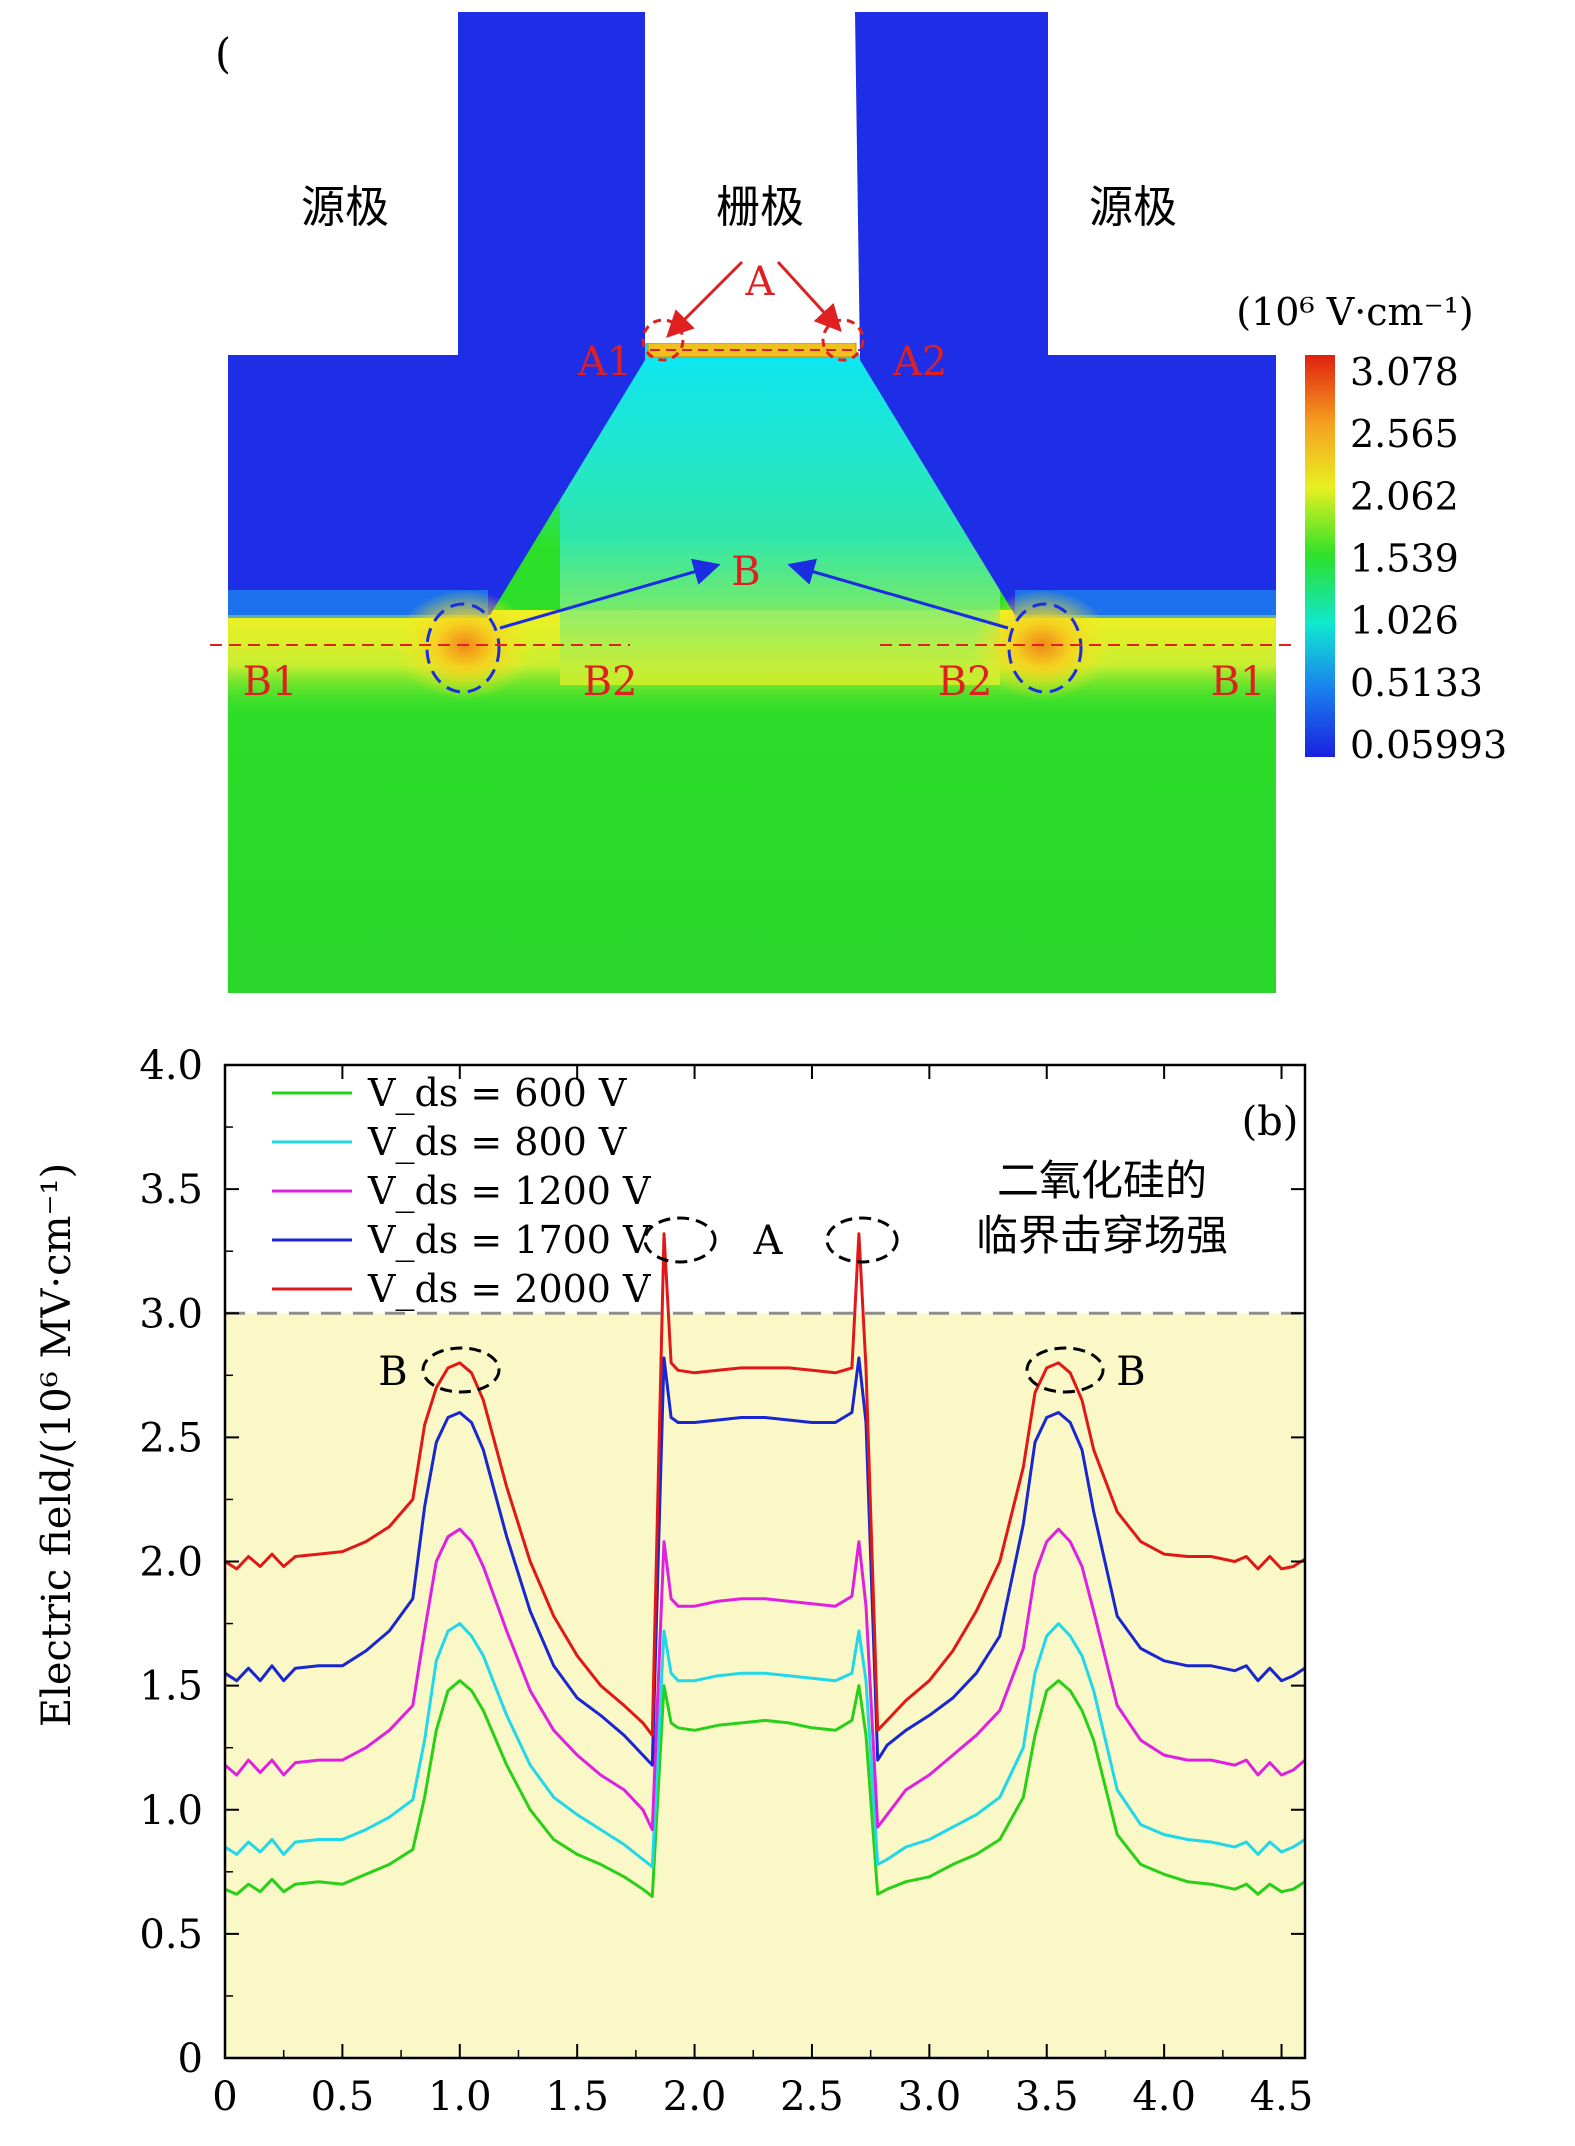 The image size is (1575, 2146). Describe the element at coordinates (1164, 2097) in the screenshot. I see `x-tick-label: 4.0` at that location.